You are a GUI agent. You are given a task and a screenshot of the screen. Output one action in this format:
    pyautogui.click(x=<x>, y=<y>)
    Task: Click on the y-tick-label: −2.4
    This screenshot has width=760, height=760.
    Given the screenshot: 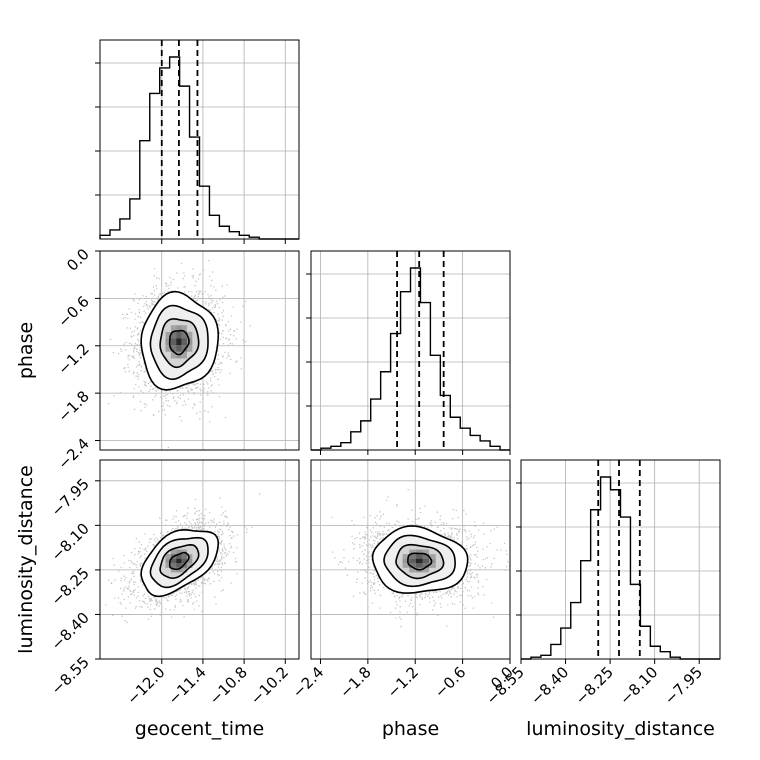 What is the action you would take?
    pyautogui.click(x=73, y=454)
    